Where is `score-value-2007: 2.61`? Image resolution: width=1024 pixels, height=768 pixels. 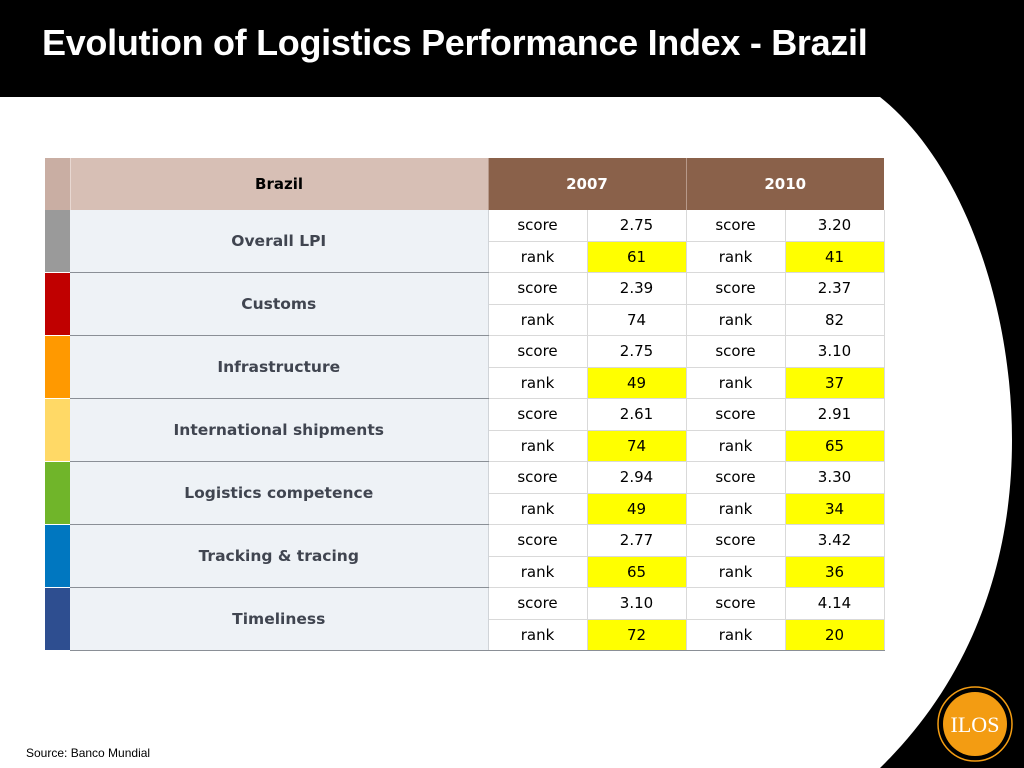 score-value-2007: 2.61 is located at coordinates (637, 414).